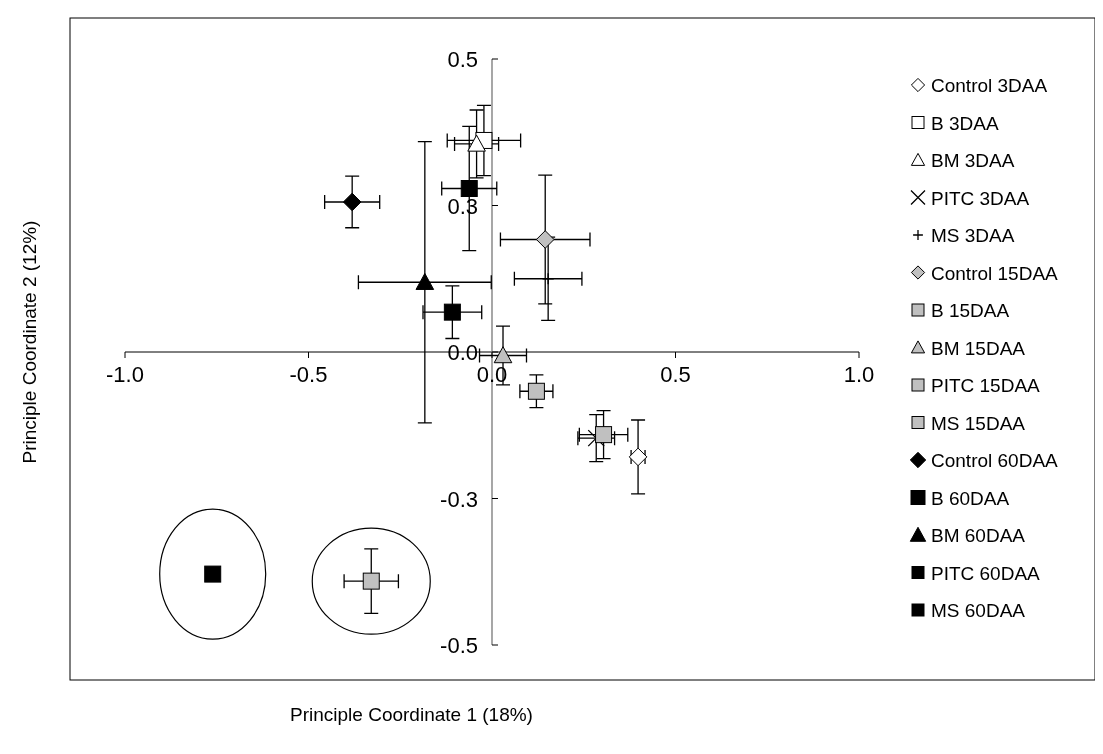 The height and width of the screenshot is (754, 1103). Describe the element at coordinates (411, 714) in the screenshot. I see `x-axis-title: Principle Coordinate 1 (18%)` at that location.